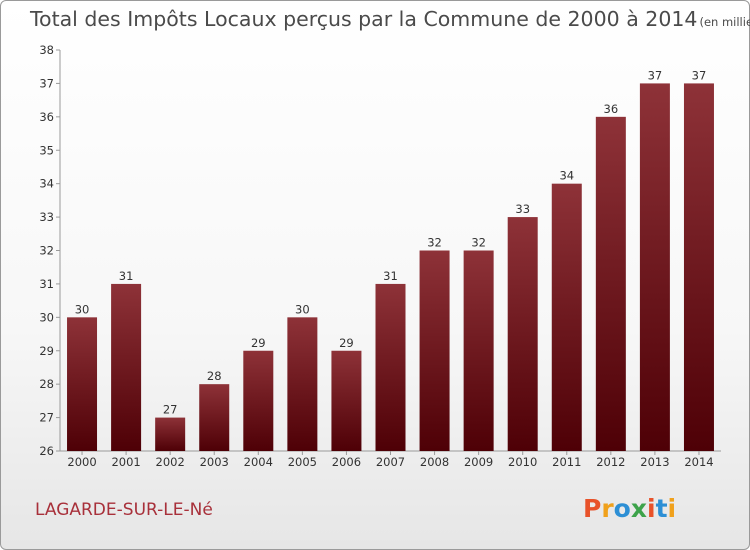  What do you see at coordinates (46, 50) in the screenshot?
I see `y-tick-label: 38` at bounding box center [46, 50].